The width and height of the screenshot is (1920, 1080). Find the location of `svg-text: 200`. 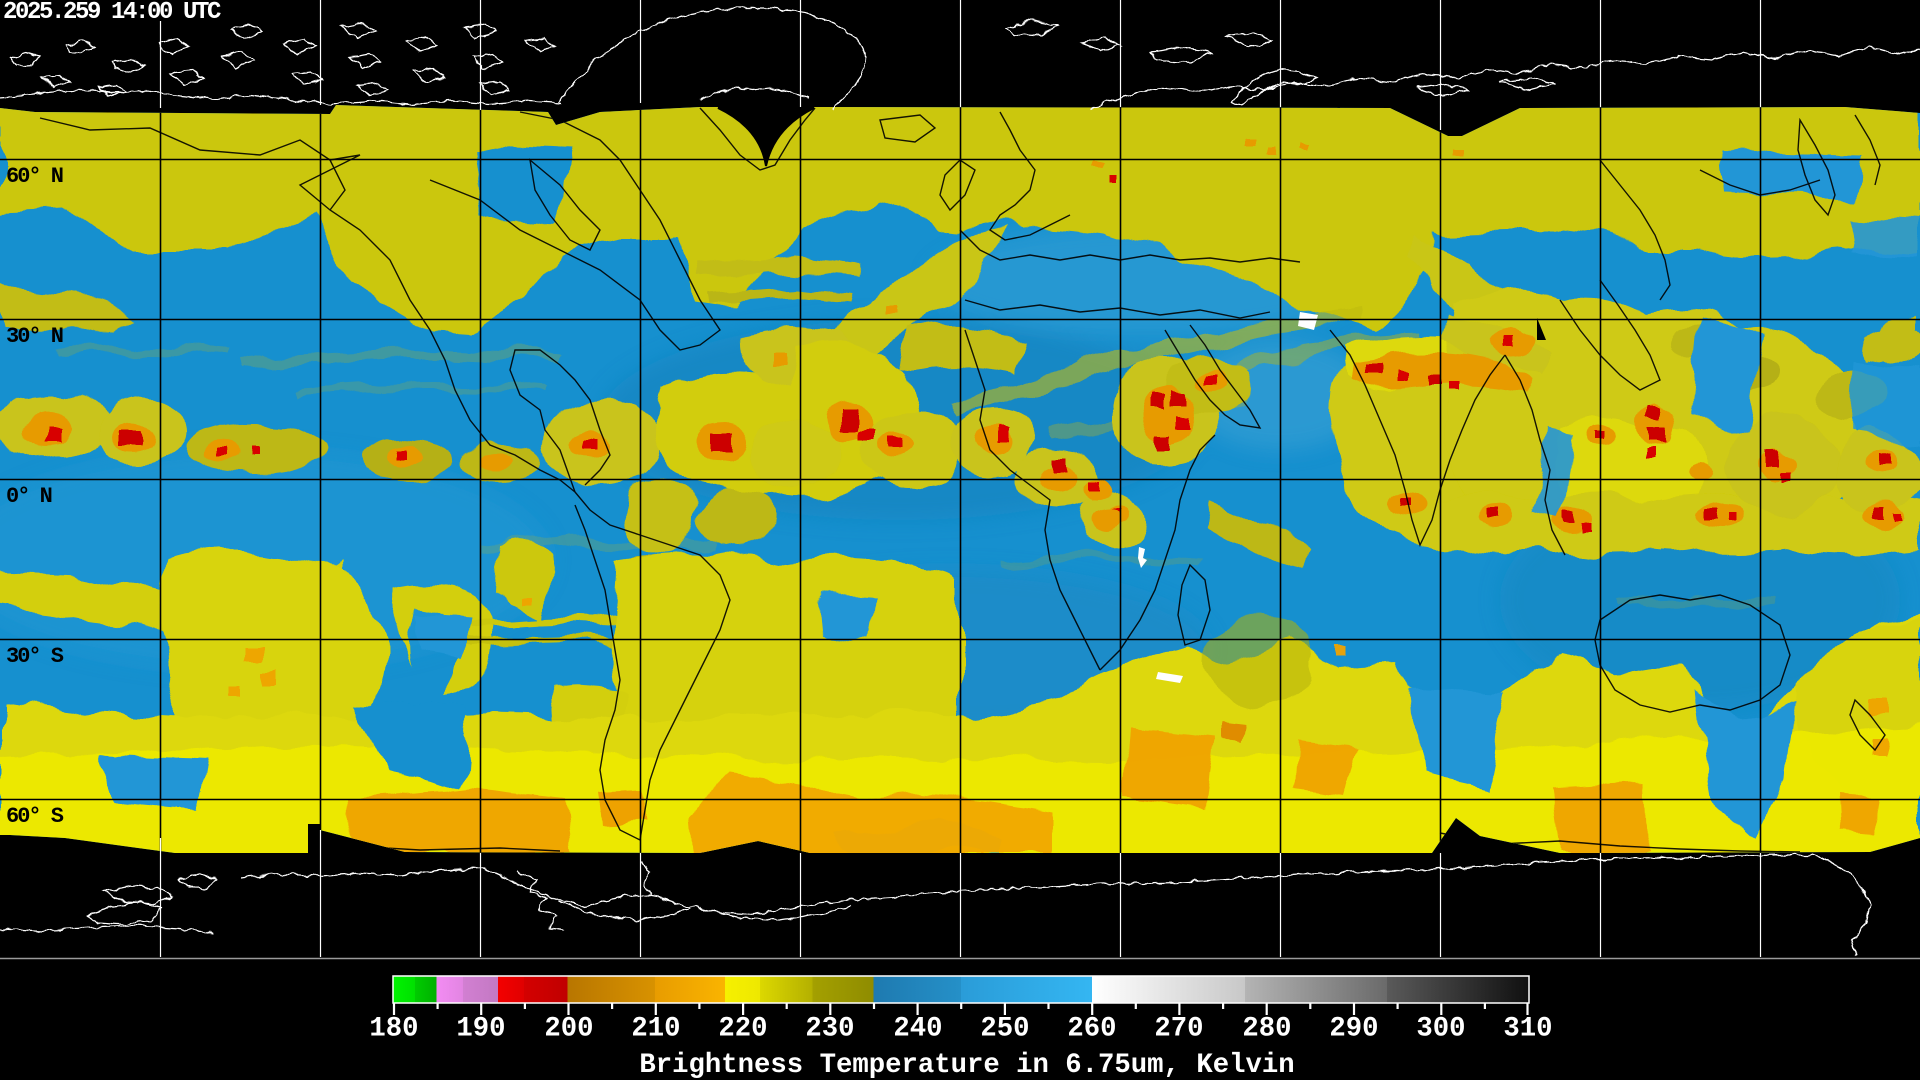

svg-text: 200 is located at coordinates (568, 1029).